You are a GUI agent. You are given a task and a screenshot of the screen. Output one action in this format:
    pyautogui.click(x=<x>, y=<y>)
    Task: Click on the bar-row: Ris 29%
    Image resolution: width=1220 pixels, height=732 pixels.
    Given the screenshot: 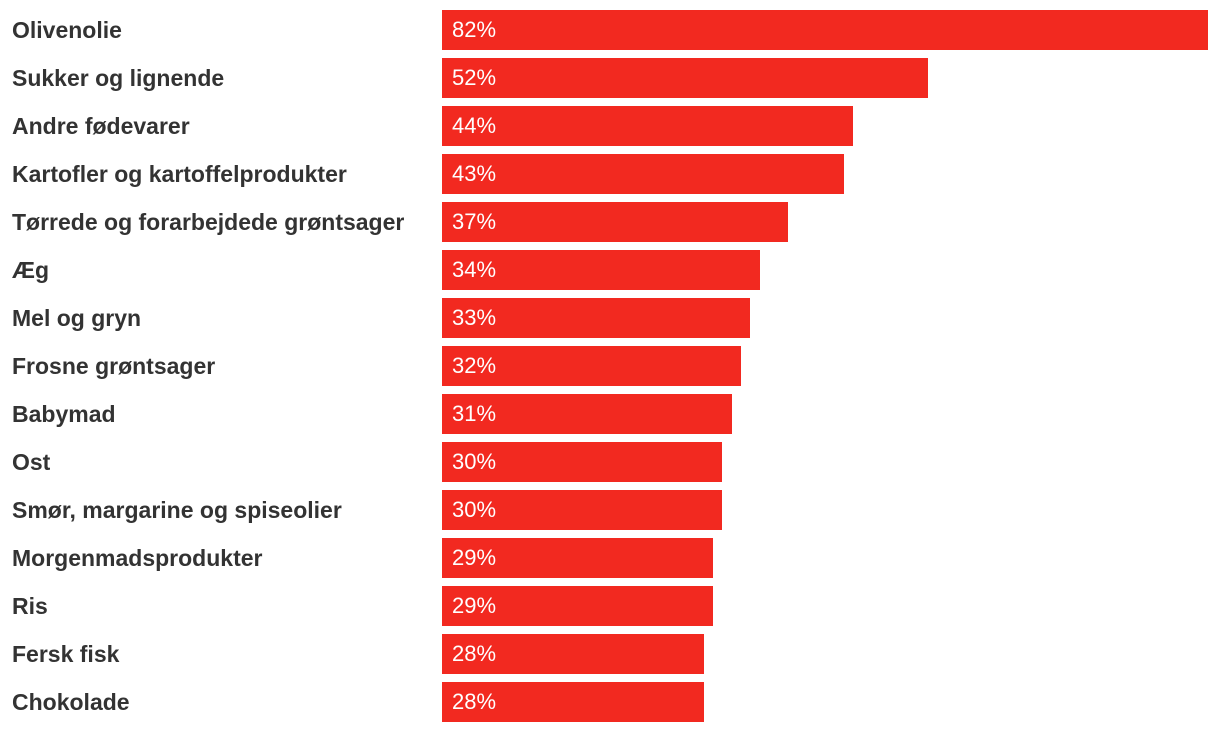 What is the action you would take?
    pyautogui.click(x=610, y=606)
    